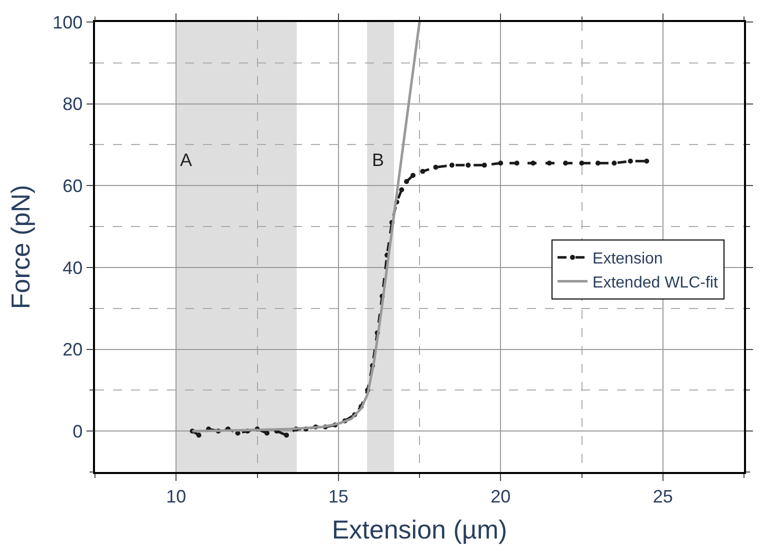 The image size is (765, 552). Describe the element at coordinates (77, 431) in the screenshot. I see `y-tick-label: 0` at that location.